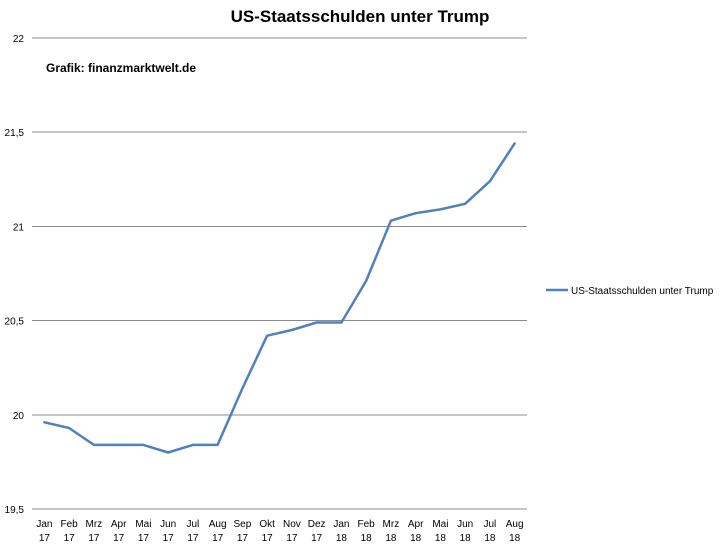  What do you see at coordinates (317, 524) in the screenshot?
I see `x-tick-label: Dez` at bounding box center [317, 524].